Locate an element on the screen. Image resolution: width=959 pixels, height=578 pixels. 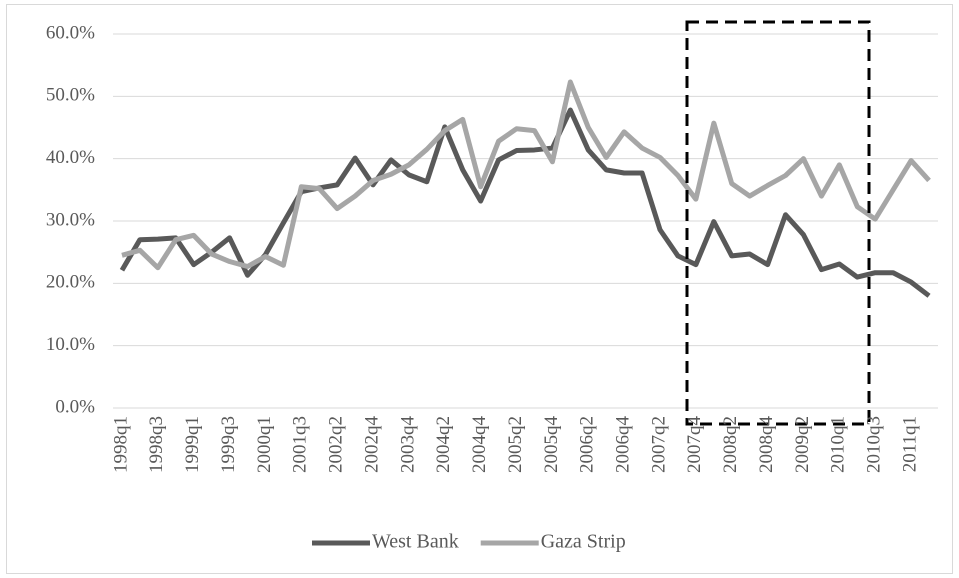
x-tick-label: 2005q4 is located at coordinates (551, 445).